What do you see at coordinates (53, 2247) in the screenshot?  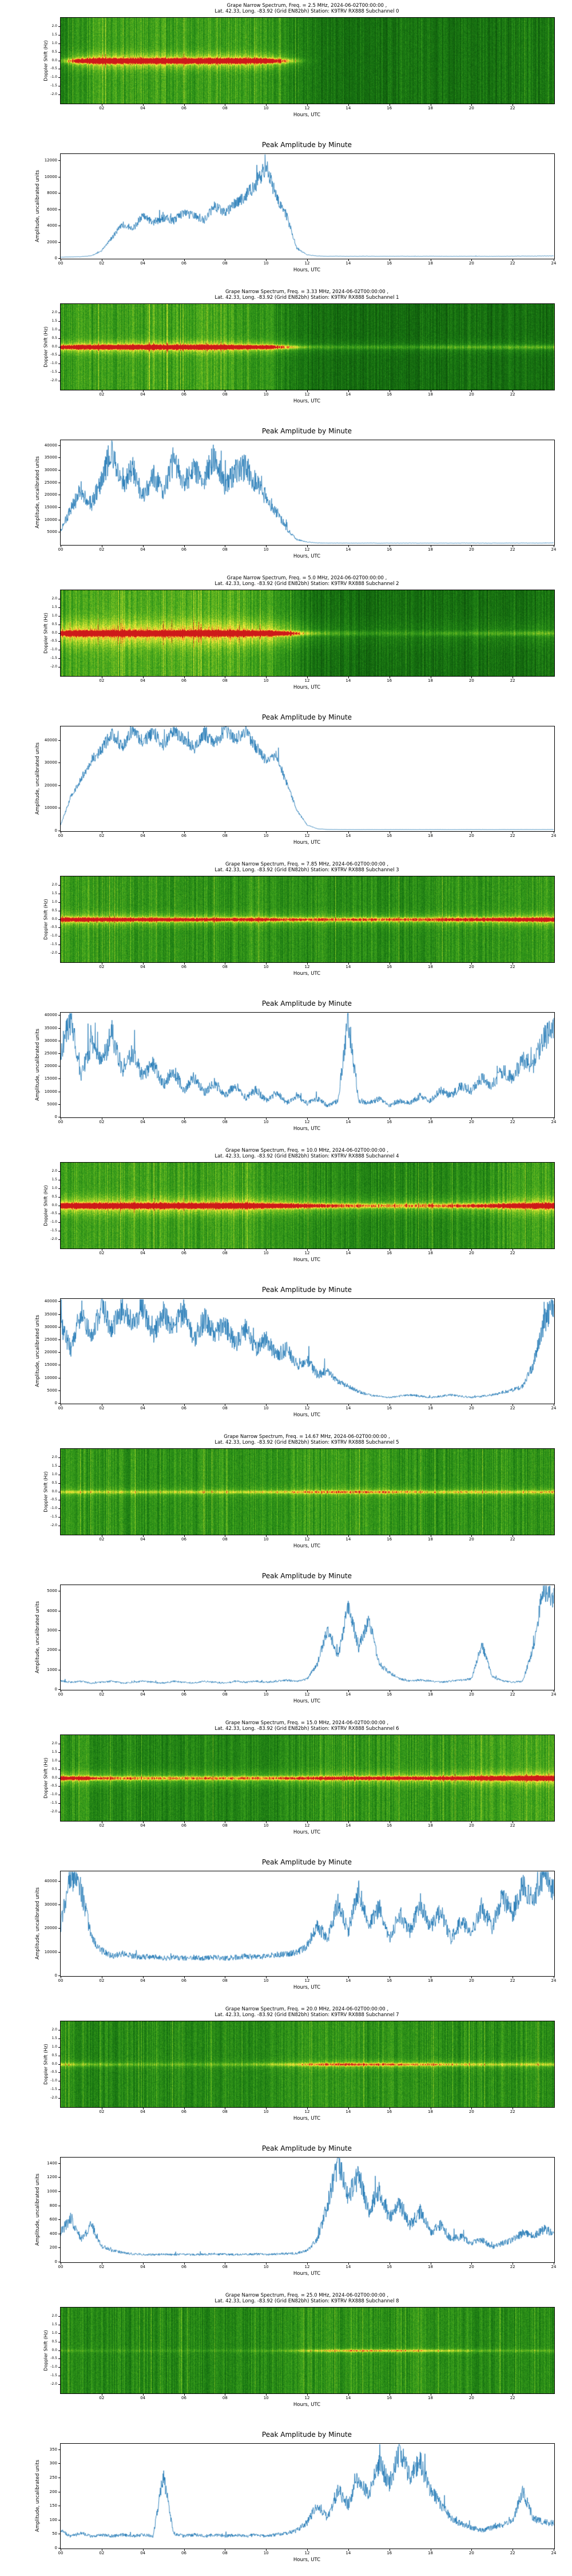 I see `y-tick-label: 200` at bounding box center [53, 2247].